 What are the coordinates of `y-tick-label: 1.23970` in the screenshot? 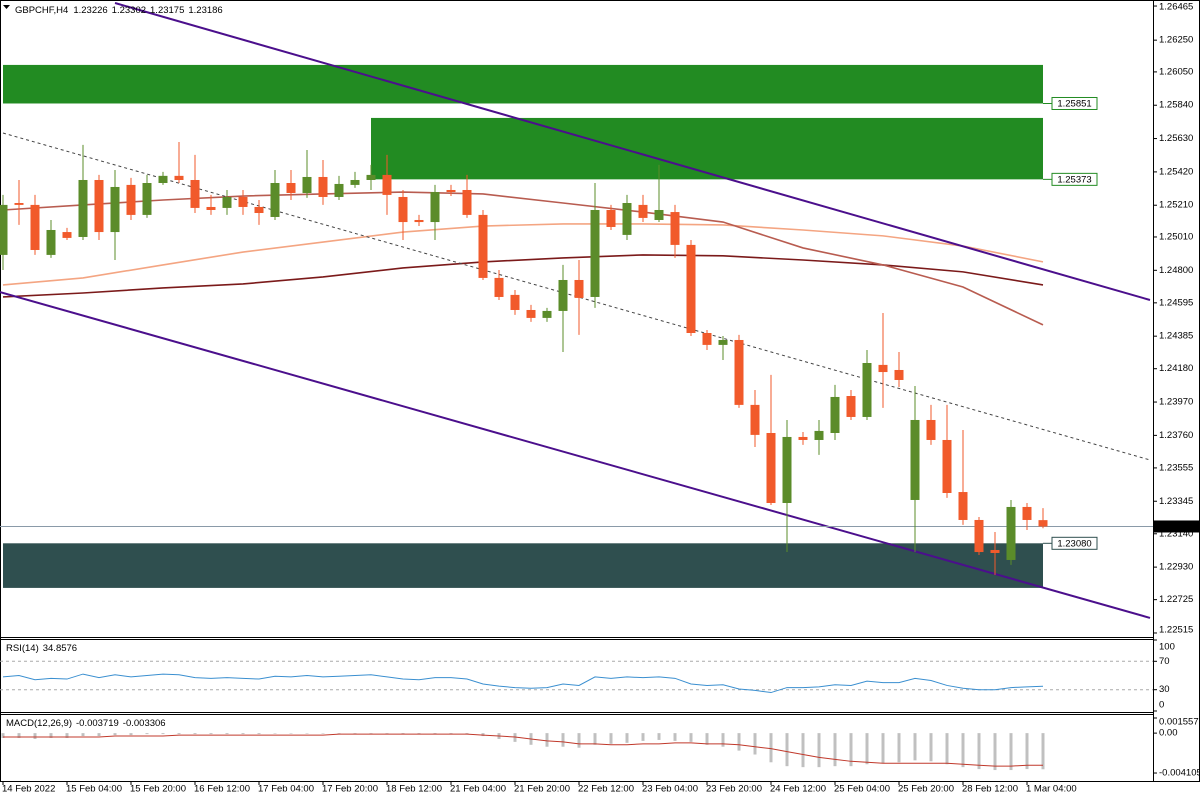 It's located at (1176, 402).